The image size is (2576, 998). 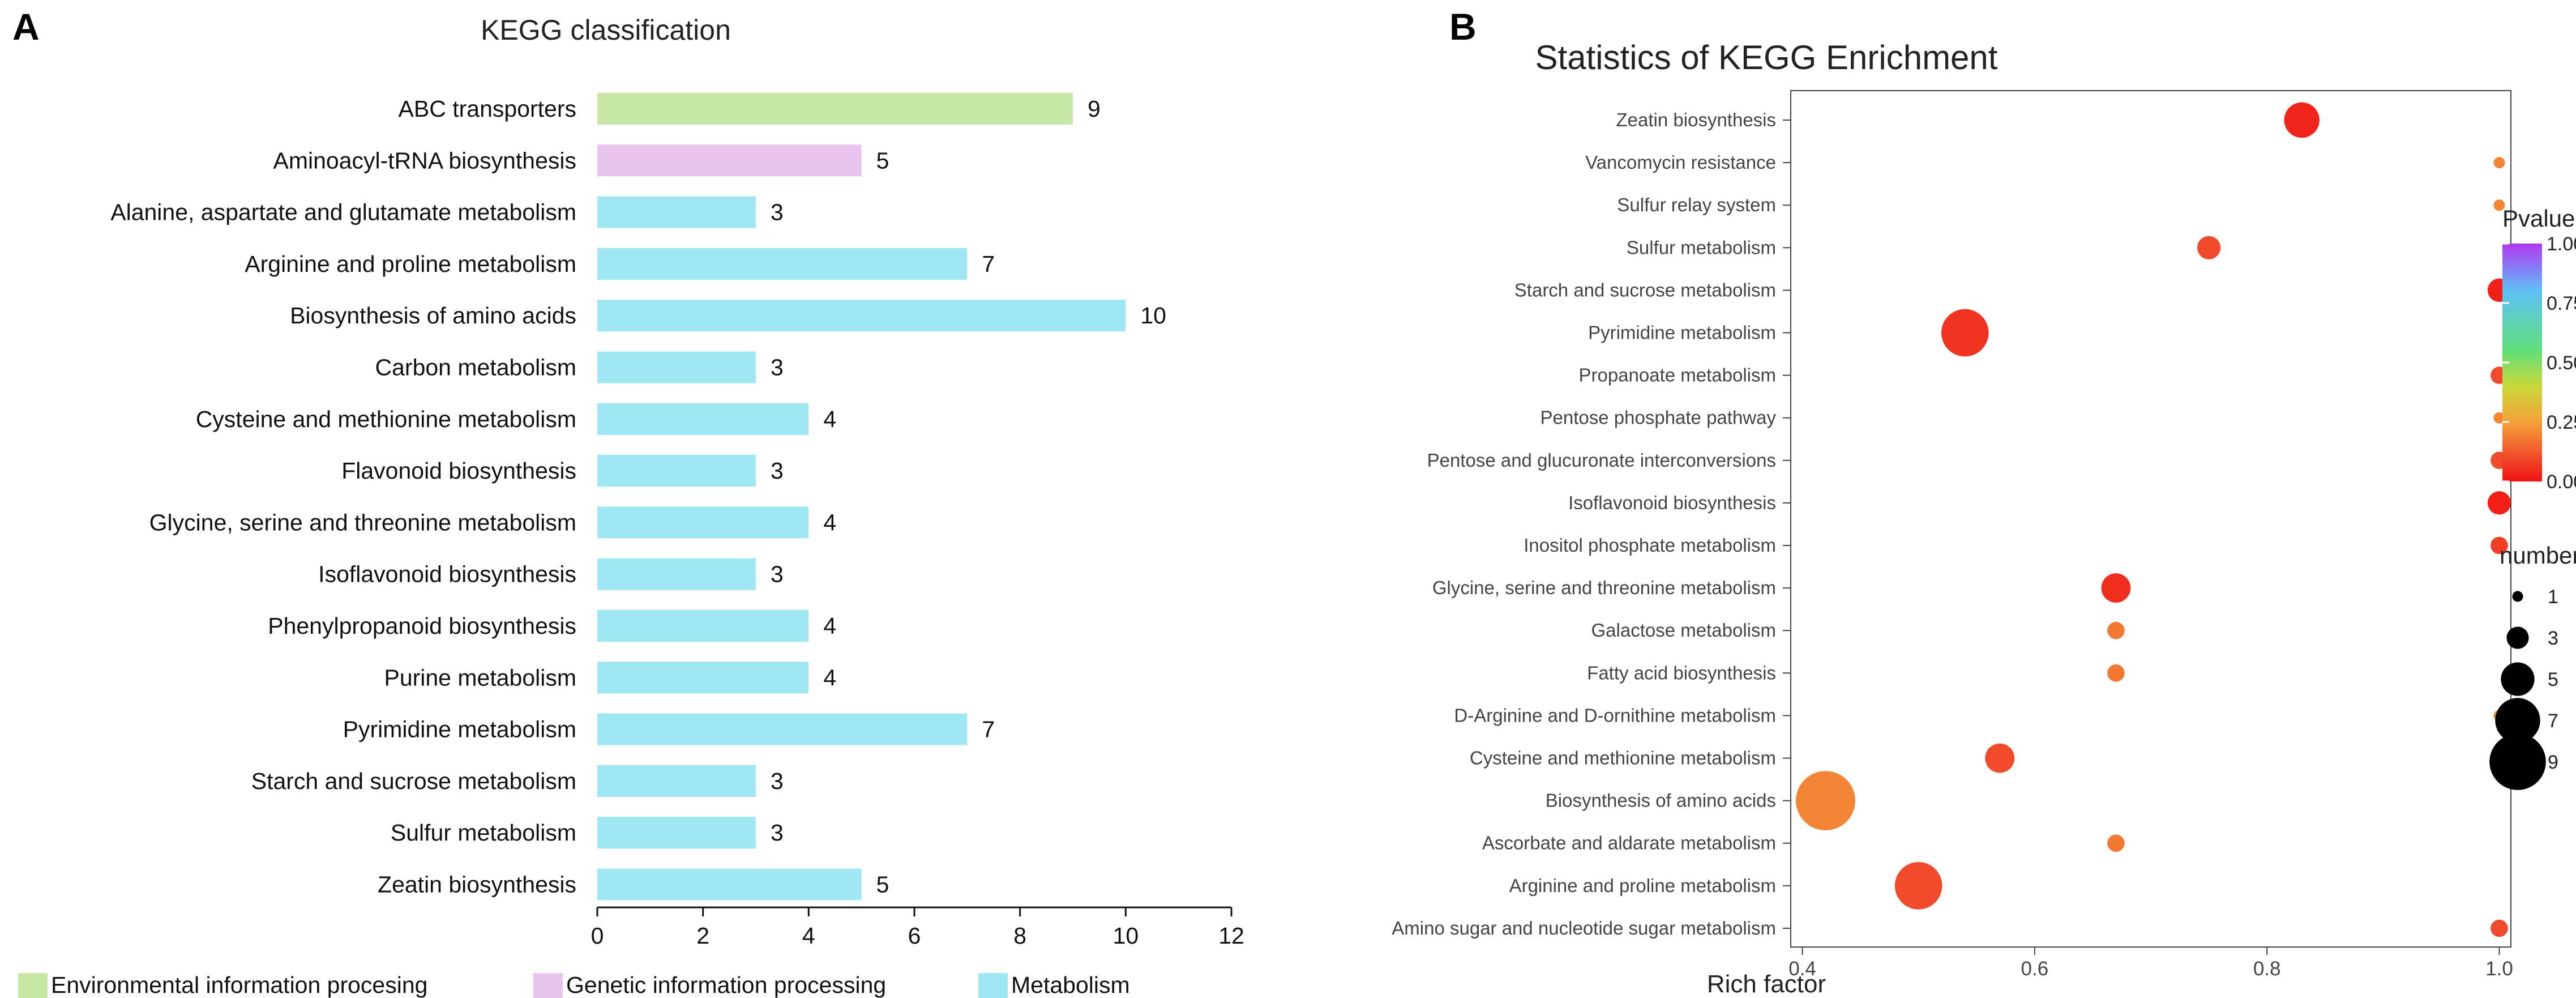 What do you see at coordinates (2553, 679) in the screenshot?
I see `number-legend-label: 5` at bounding box center [2553, 679].